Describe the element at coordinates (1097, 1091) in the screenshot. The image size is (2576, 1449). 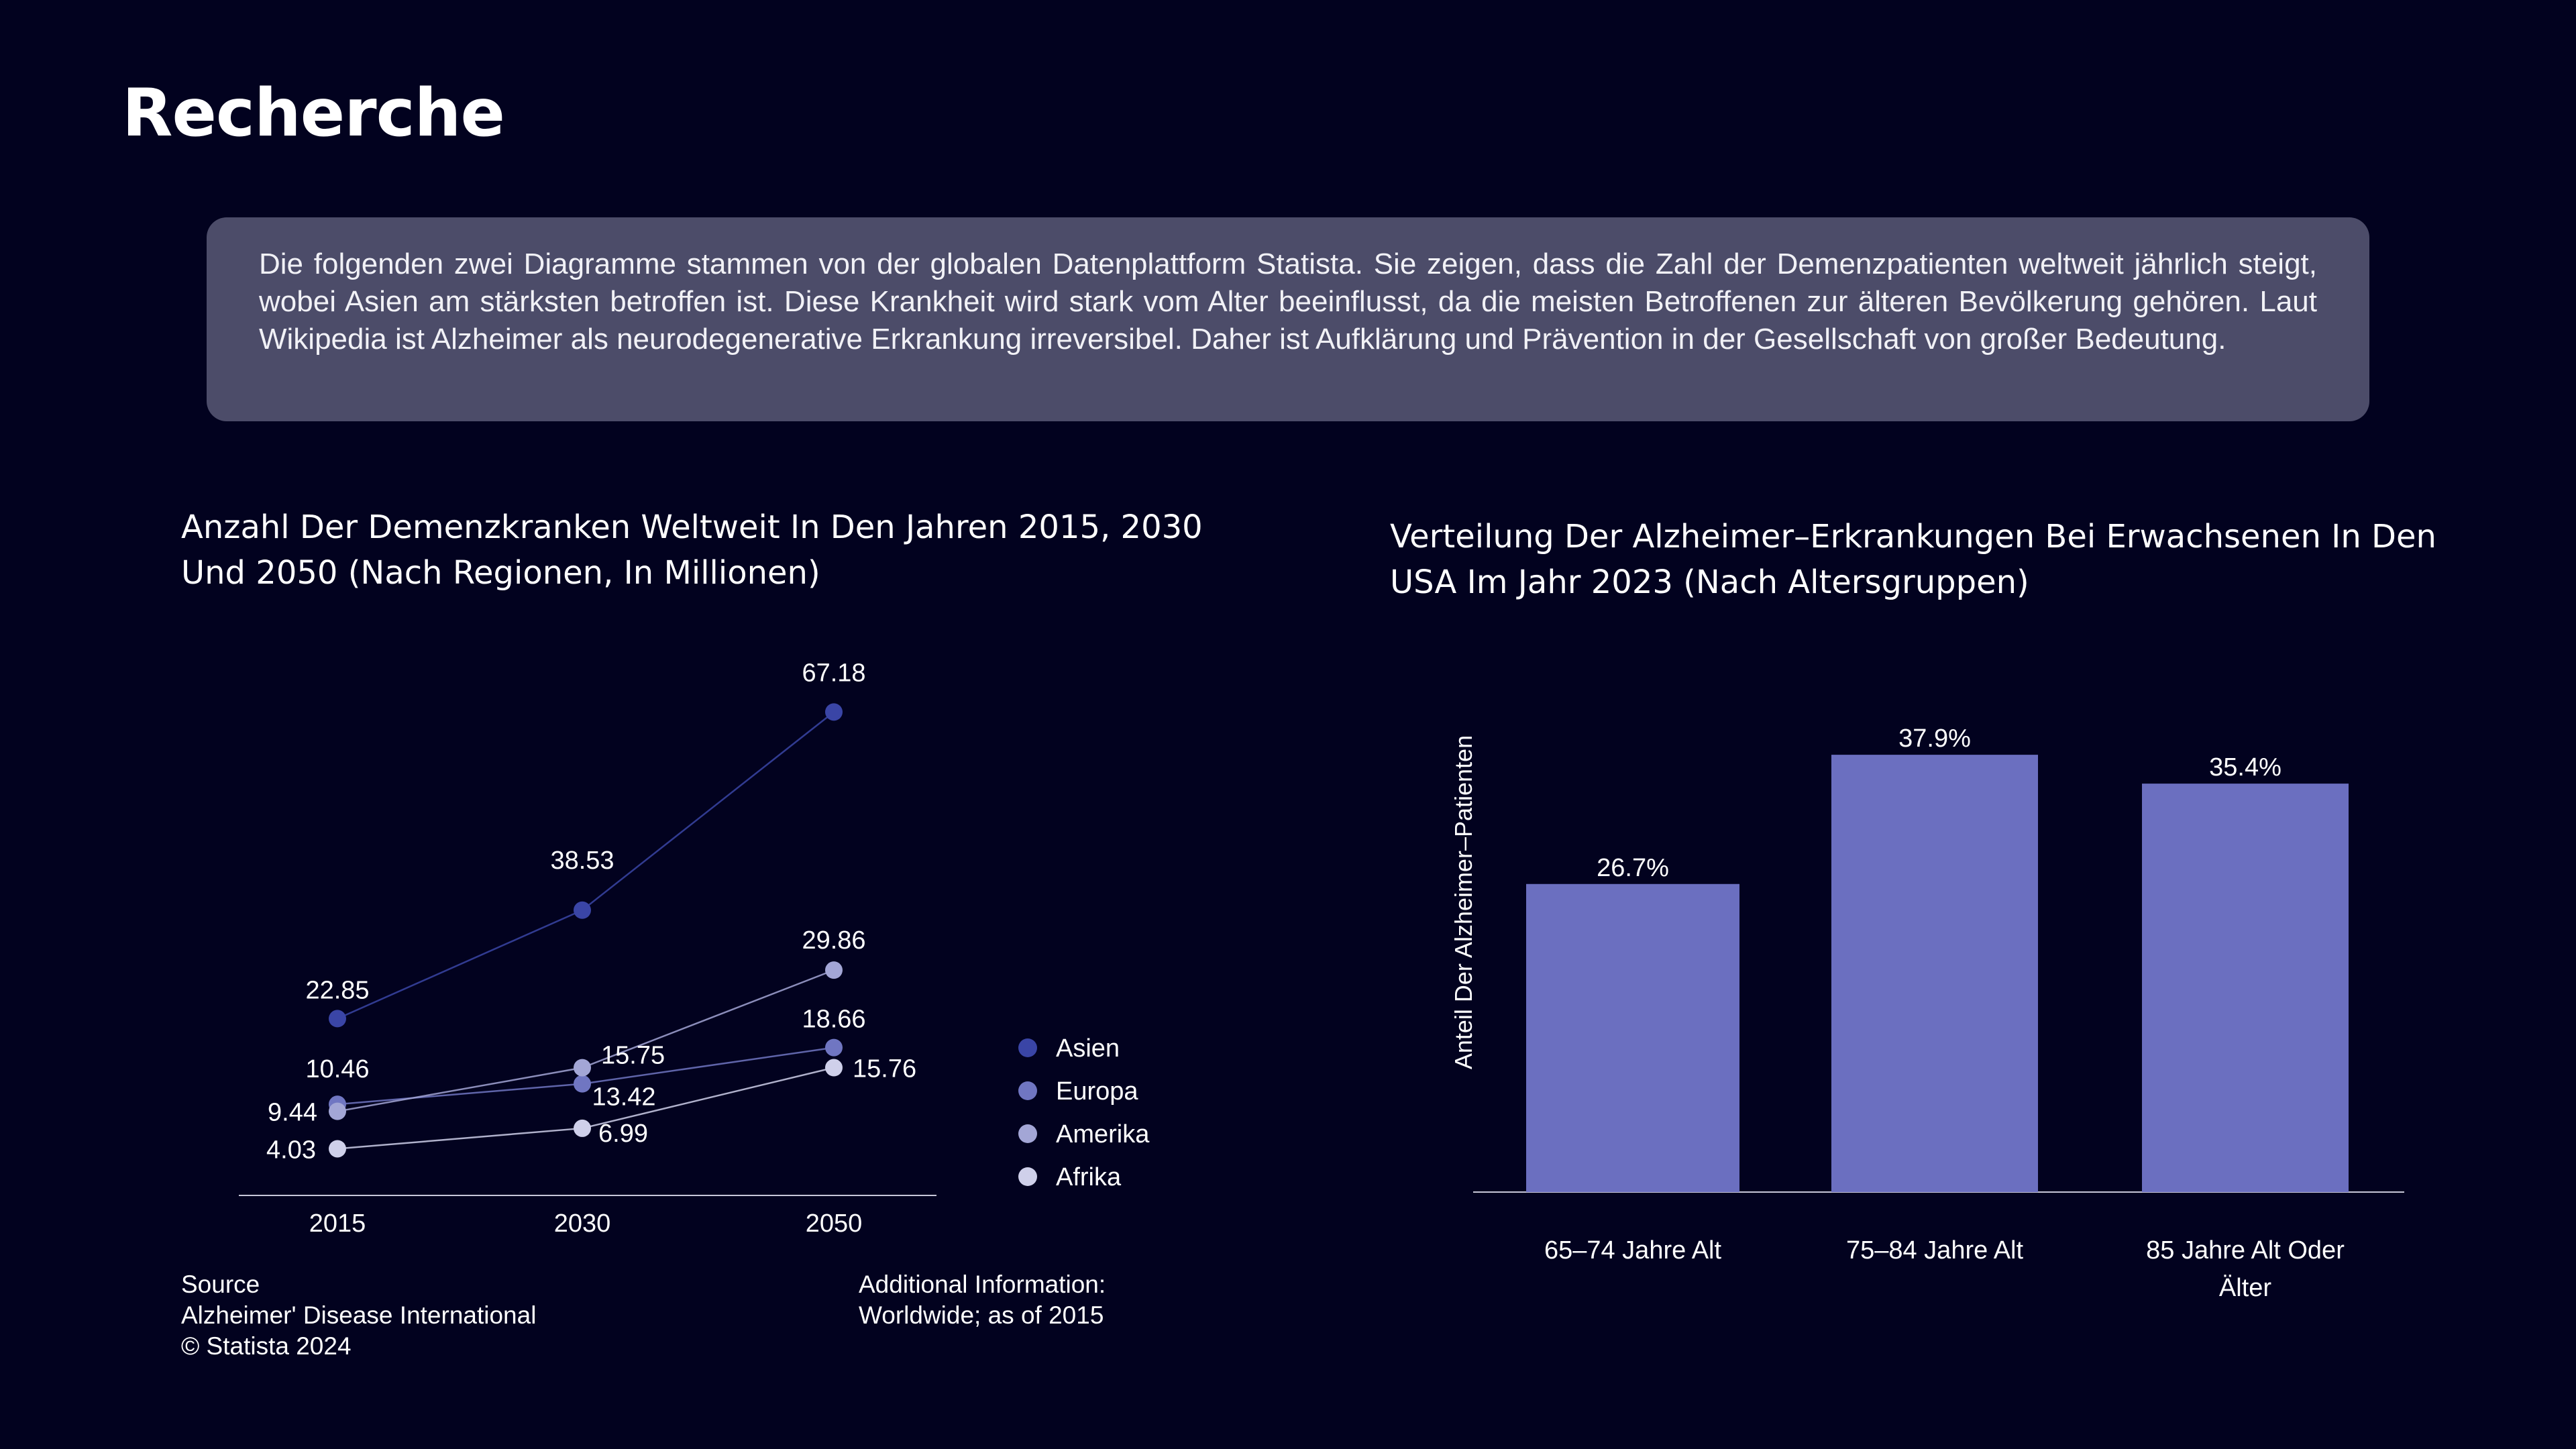
I see `legend-label-europa: Europa` at that location.